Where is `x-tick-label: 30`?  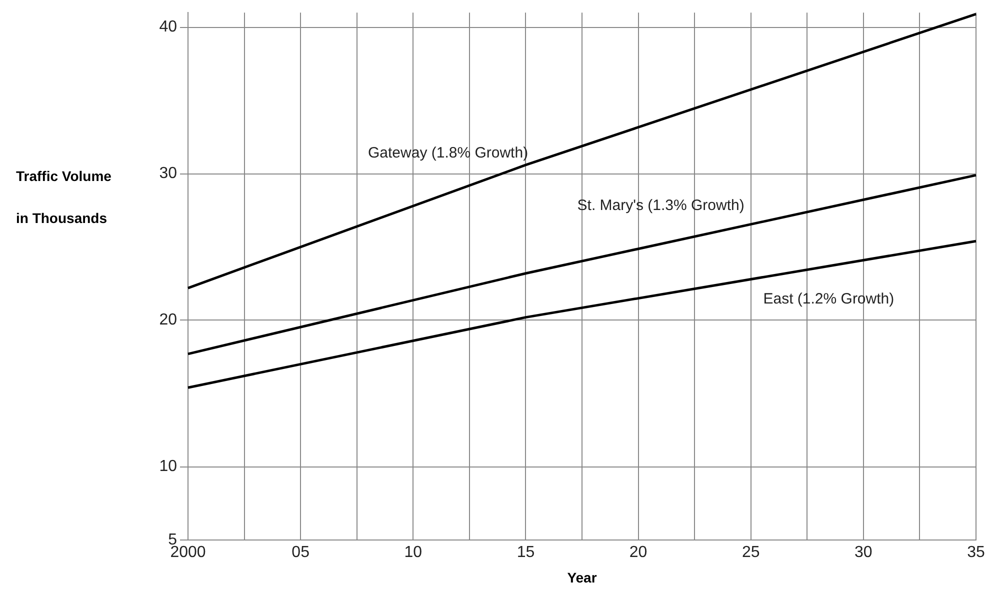
x-tick-label: 30 is located at coordinates (863, 553).